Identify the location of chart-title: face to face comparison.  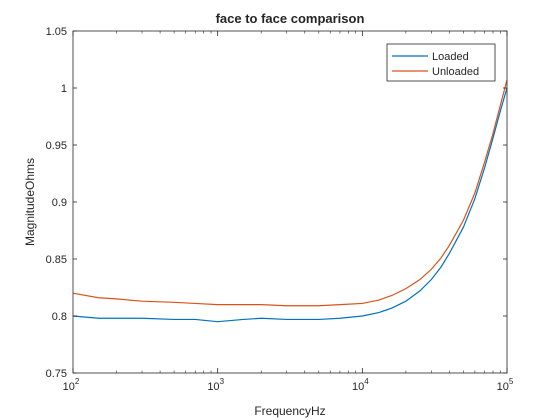
(290, 18).